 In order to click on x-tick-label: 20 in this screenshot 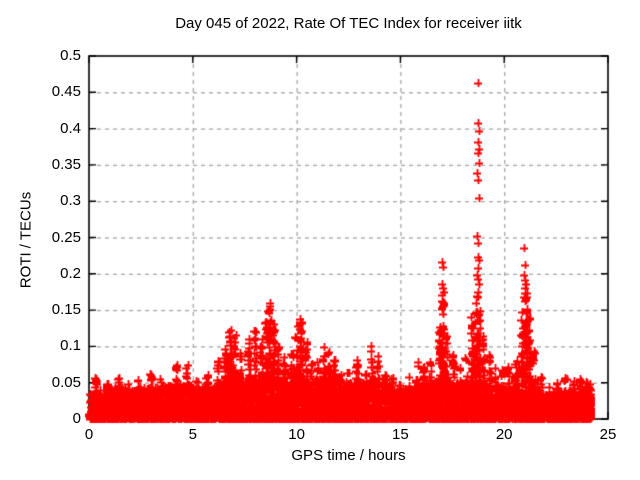, I will do `click(504, 434)`.